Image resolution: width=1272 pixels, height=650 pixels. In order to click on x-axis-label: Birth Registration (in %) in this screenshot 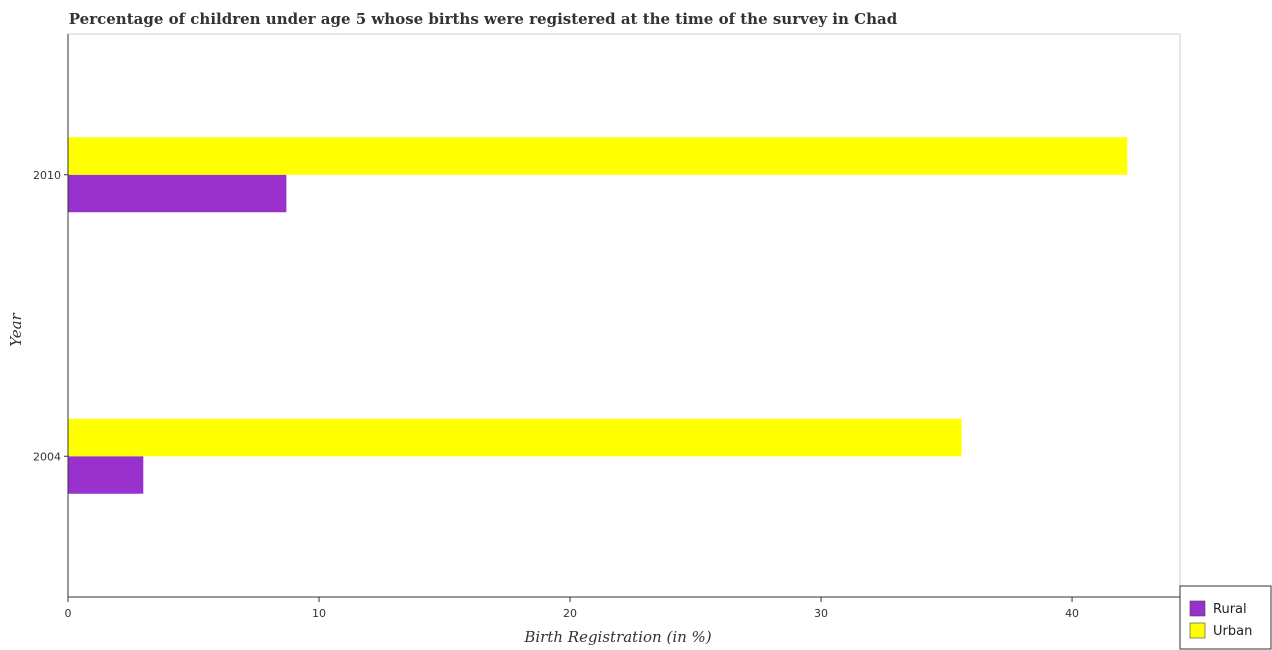, I will do `click(617, 637)`.